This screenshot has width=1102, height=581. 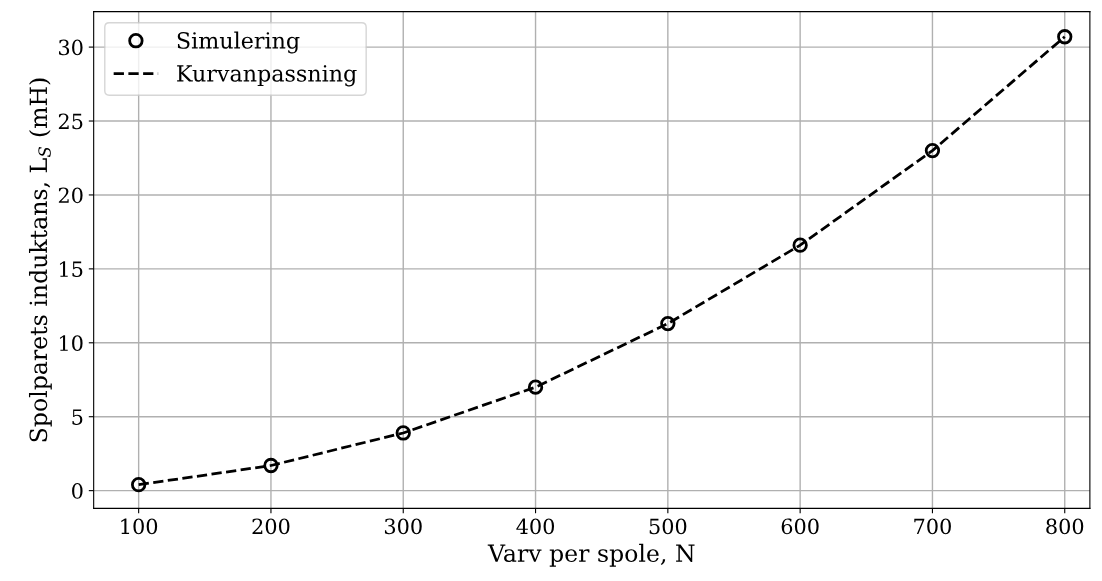 I want to click on legend-label: Simulering, so click(x=238, y=42).